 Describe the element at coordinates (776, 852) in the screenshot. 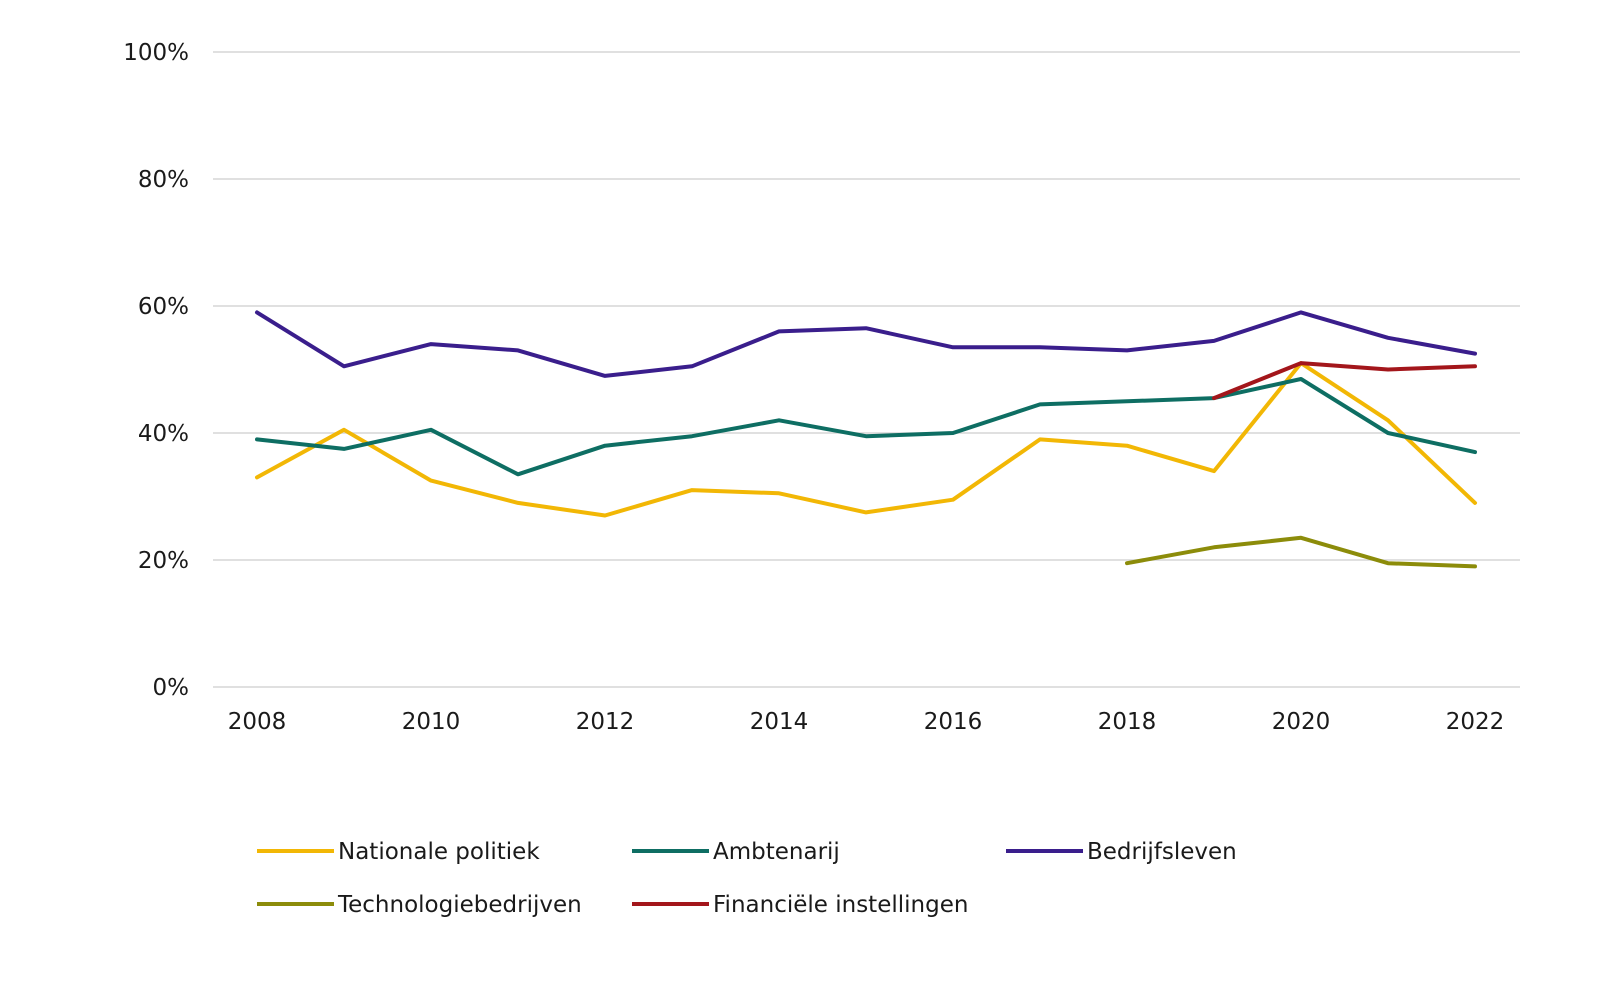

I see `legend-label: Ambtenarij` at that location.